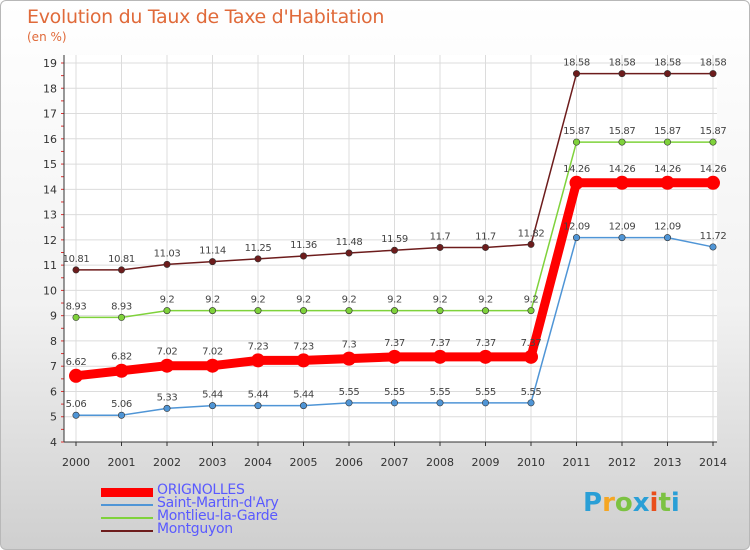 This screenshot has height=550, width=750. What do you see at coordinates (622, 462) in the screenshot?
I see `x-tick-label: 2012` at bounding box center [622, 462].